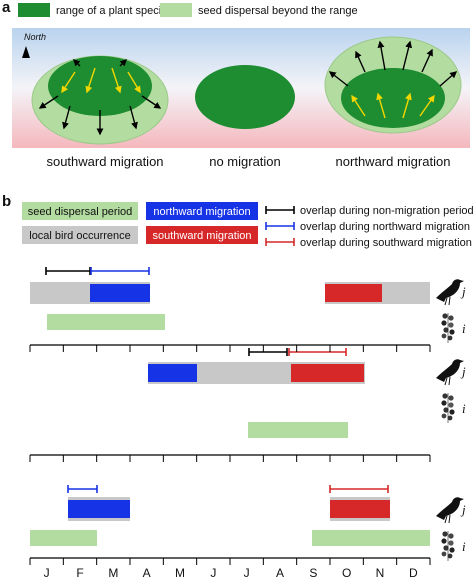  What do you see at coordinates (6, 201) in the screenshot?
I see `panel-label: b` at bounding box center [6, 201].